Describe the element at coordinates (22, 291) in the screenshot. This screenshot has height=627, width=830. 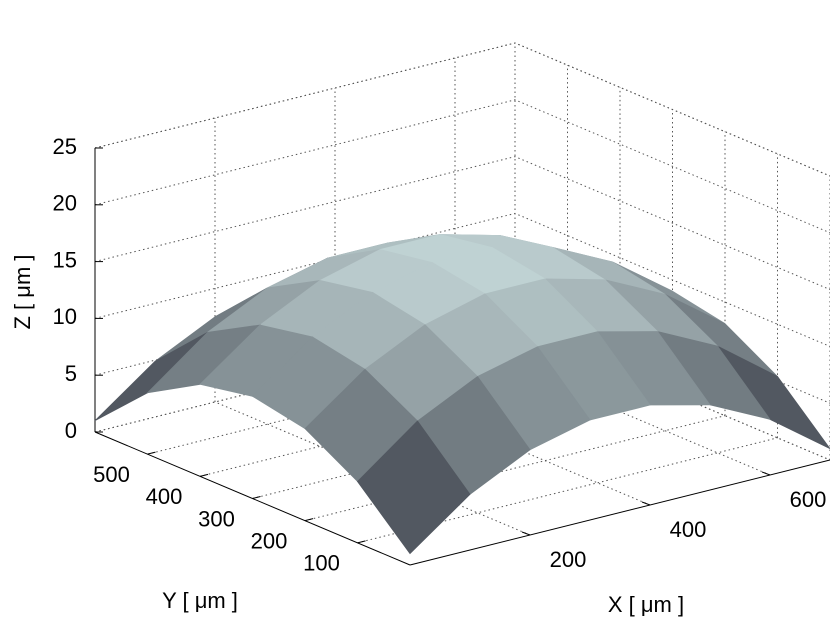
I see `z-axis-label: Z [ μm ]` at that location.